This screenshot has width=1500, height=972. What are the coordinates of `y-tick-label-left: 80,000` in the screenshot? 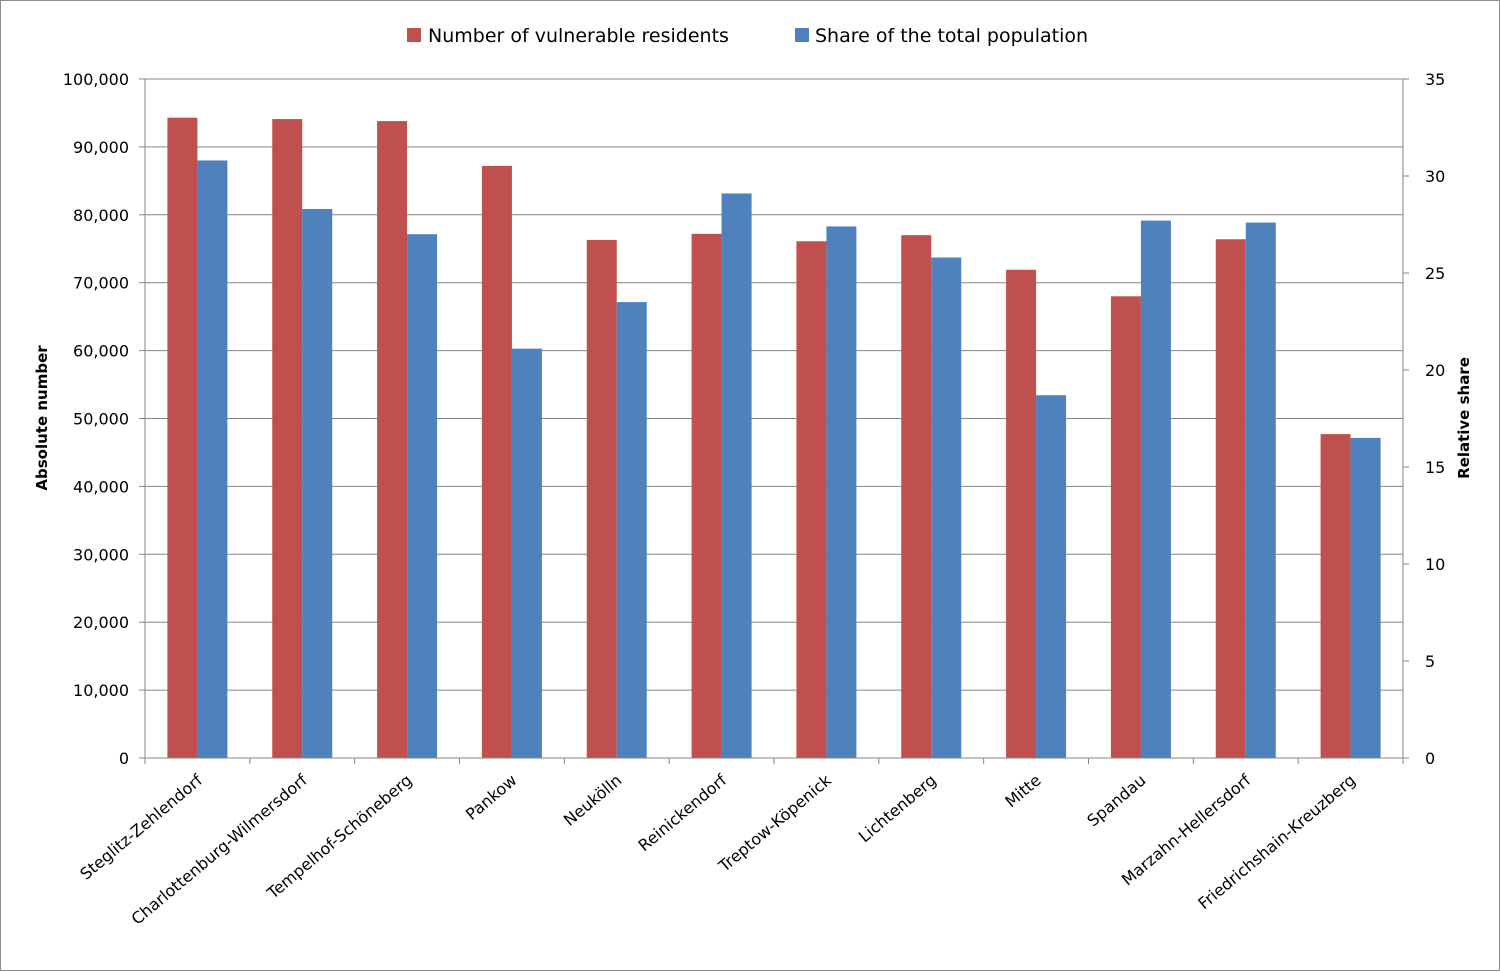 It's located at (101, 215).